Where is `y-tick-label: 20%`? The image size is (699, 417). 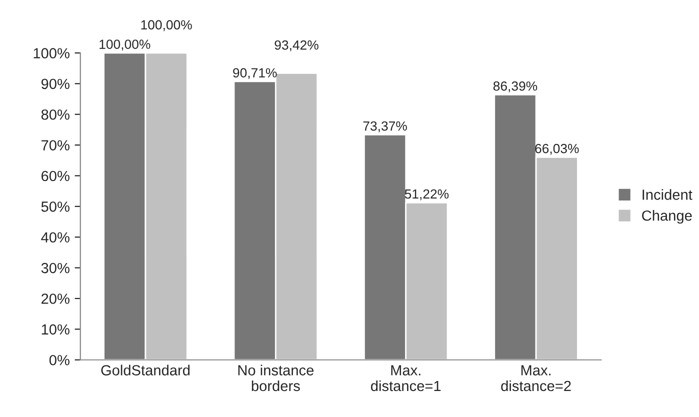 y-tick-label: 20% is located at coordinates (56, 299).